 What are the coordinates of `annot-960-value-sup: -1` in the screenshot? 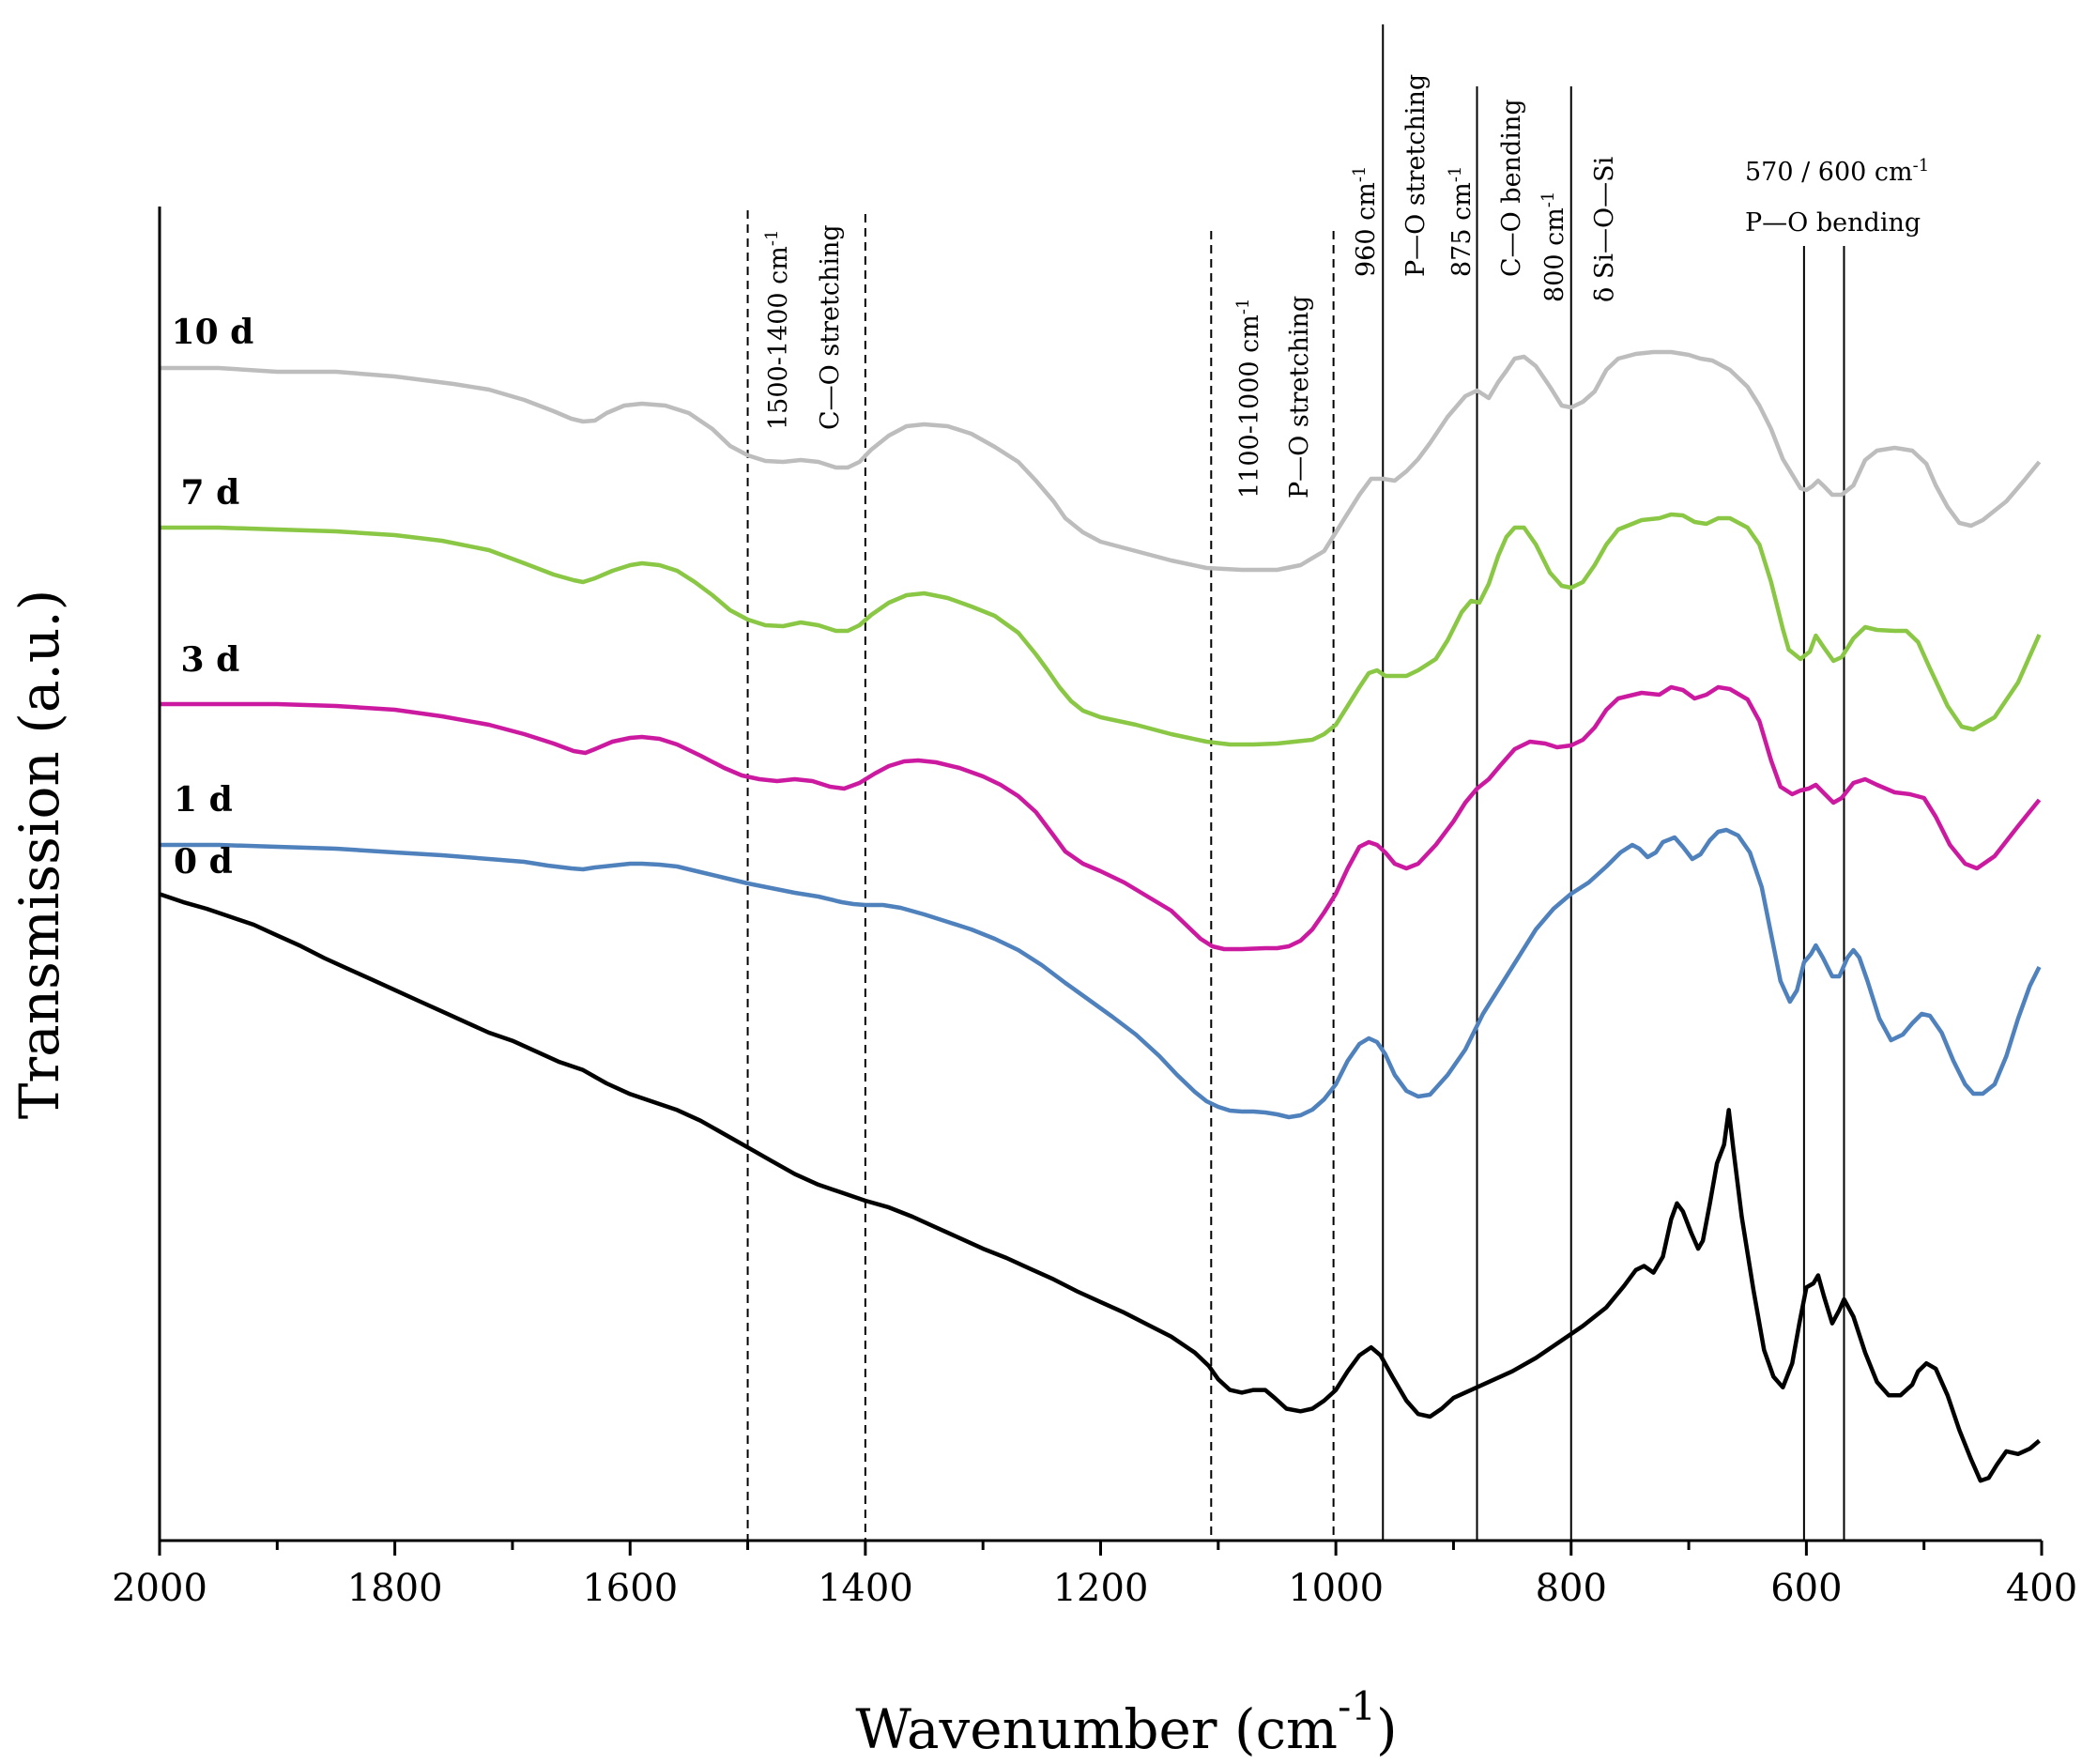 It's located at (1360, 174).